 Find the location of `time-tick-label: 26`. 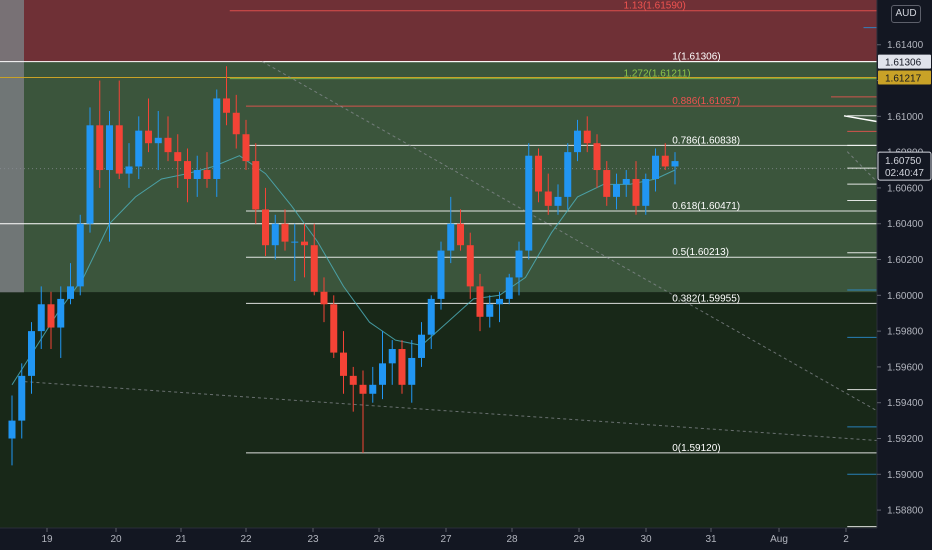

time-tick-label: 26 is located at coordinates (379, 539).